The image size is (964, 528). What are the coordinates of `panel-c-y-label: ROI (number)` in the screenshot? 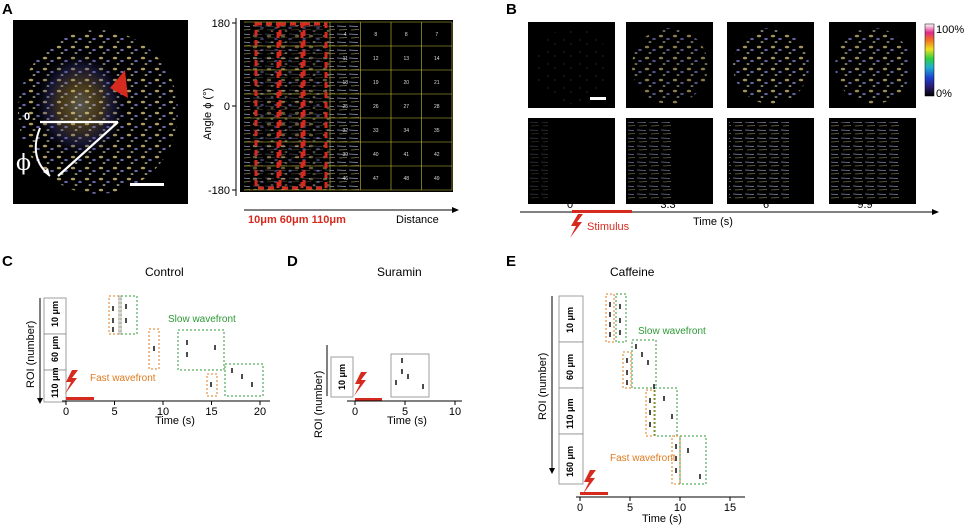 It's located at (31, 354).